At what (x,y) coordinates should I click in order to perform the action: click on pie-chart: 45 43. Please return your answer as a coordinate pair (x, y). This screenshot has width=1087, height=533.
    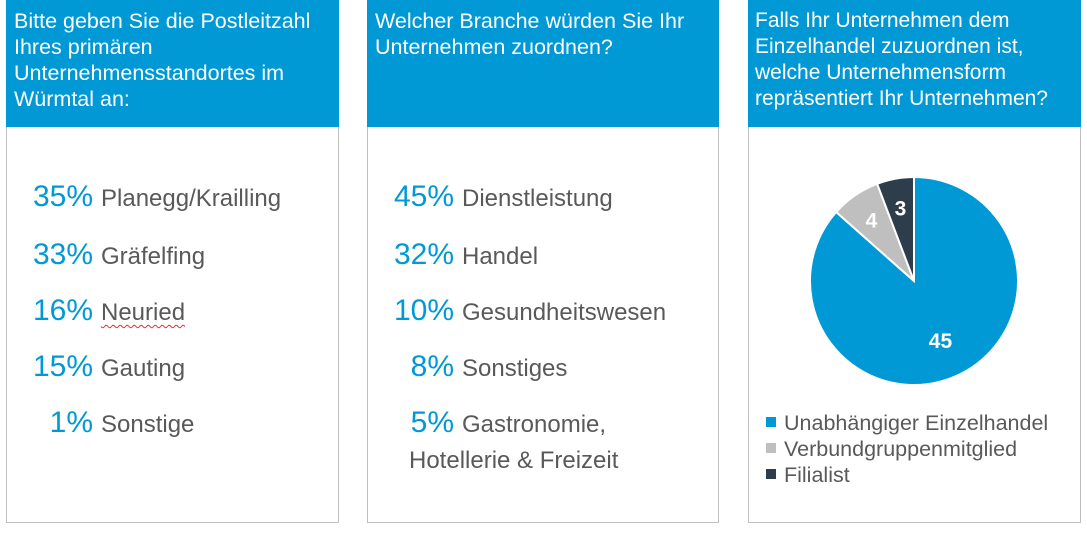
    Looking at the image, I should click on (914, 280).